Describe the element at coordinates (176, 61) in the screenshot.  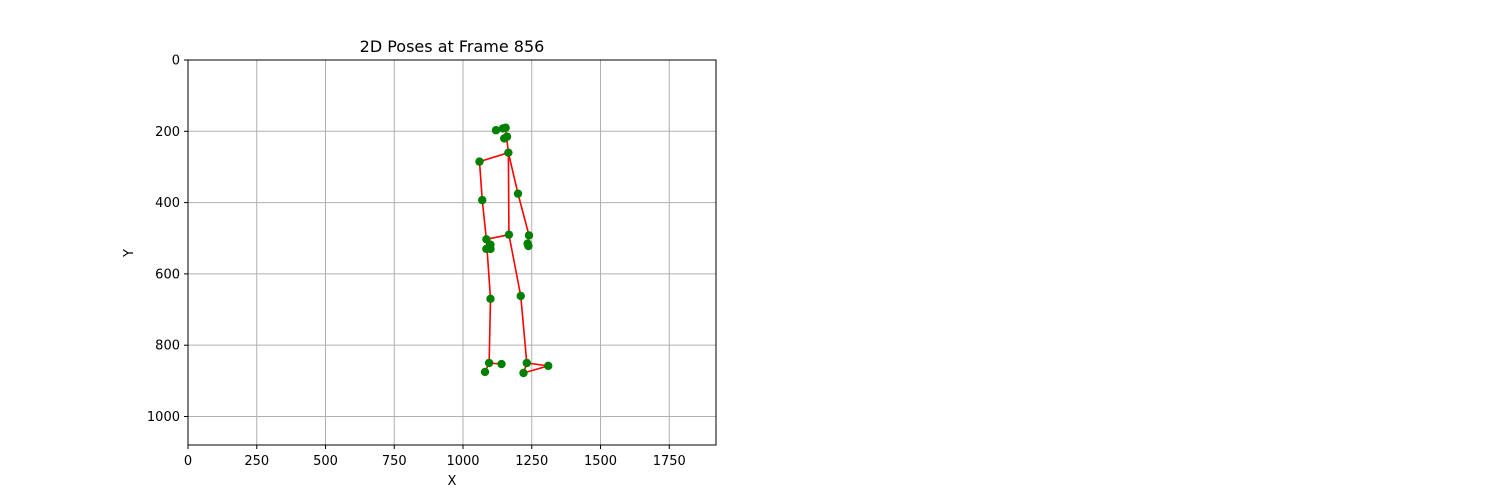
I see `y-tick-label: 0` at that location.